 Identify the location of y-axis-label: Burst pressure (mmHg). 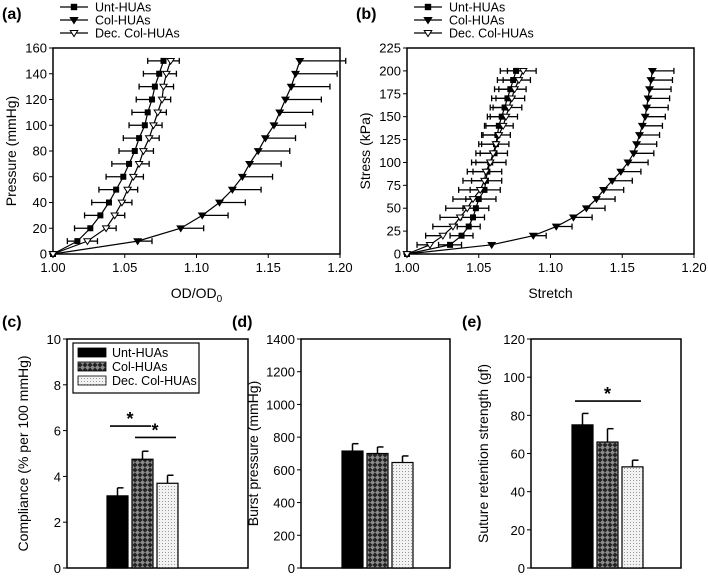
(253, 453).